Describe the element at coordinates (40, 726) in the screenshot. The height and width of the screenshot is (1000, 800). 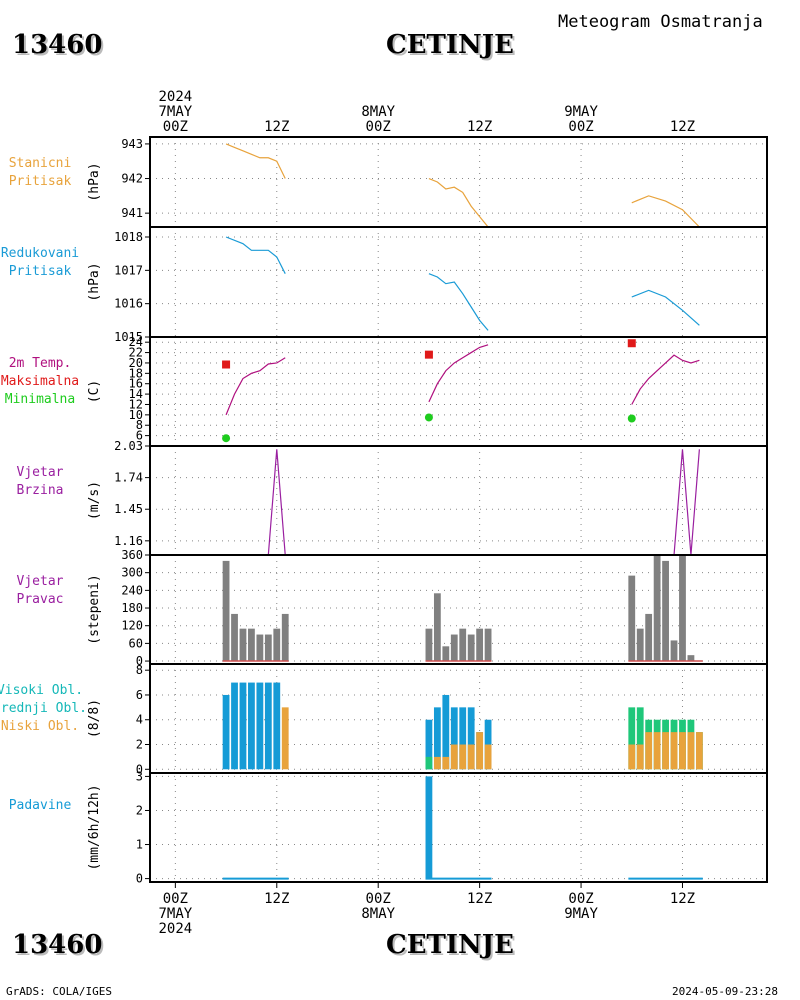
I see `variable-label: Niski Obl.` at that location.